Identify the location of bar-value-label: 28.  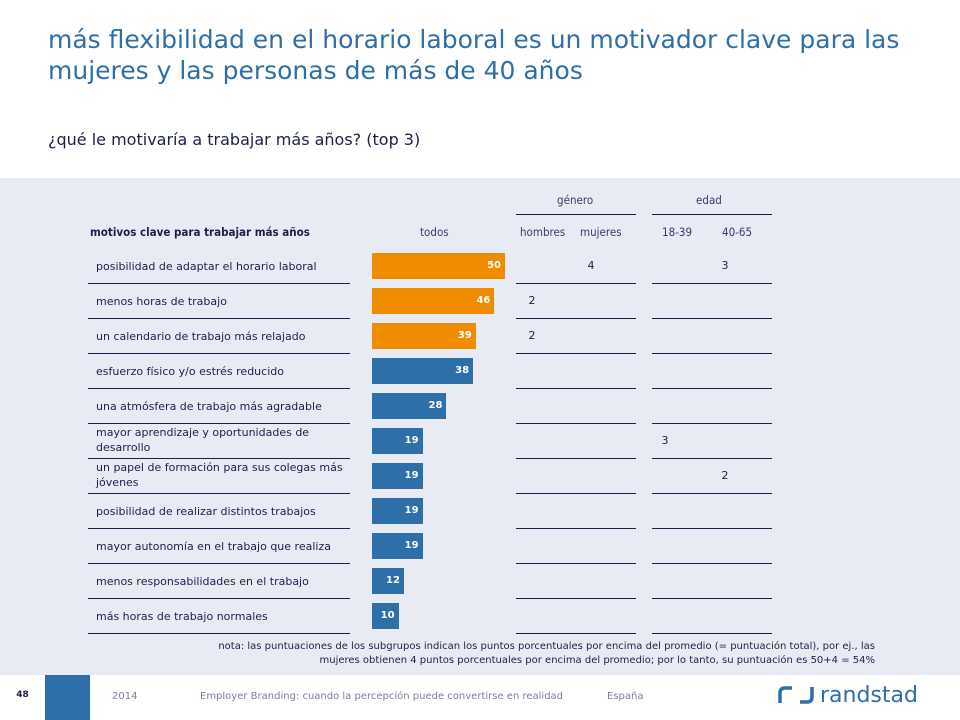
(435, 405).